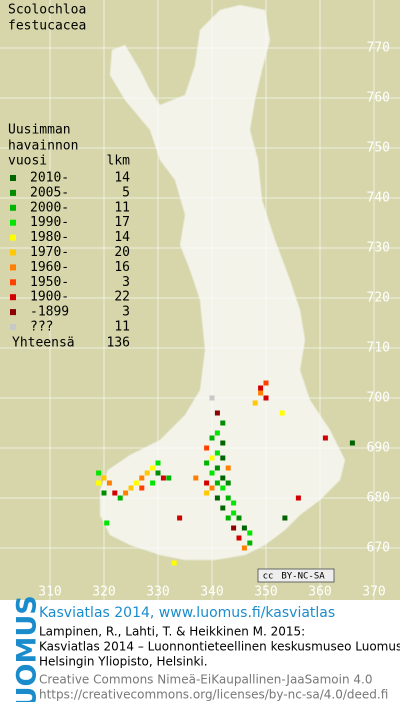  I want to click on legend-count: 22, so click(122, 297).